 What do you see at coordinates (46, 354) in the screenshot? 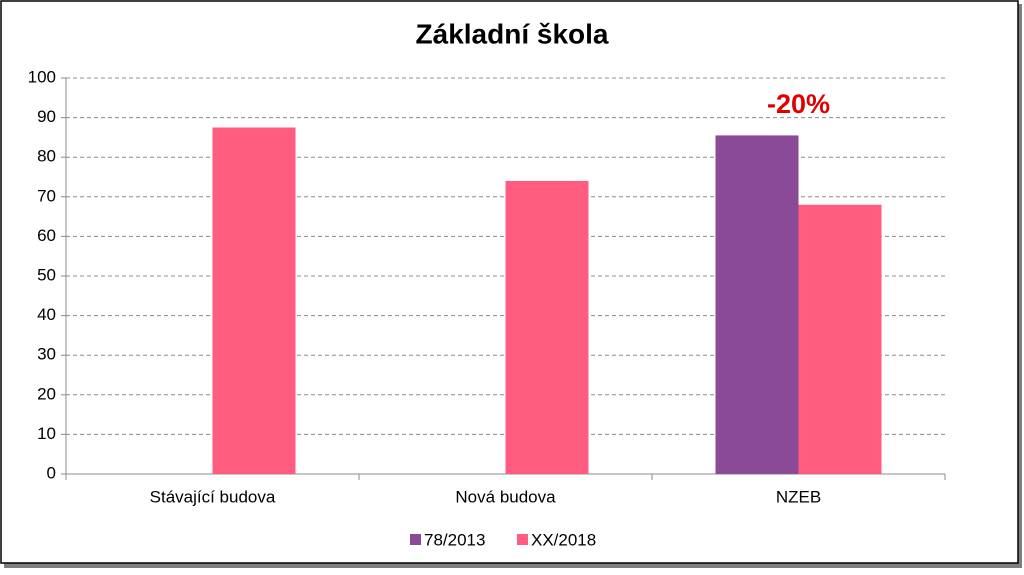
I see `y-tick-label: 30` at bounding box center [46, 354].